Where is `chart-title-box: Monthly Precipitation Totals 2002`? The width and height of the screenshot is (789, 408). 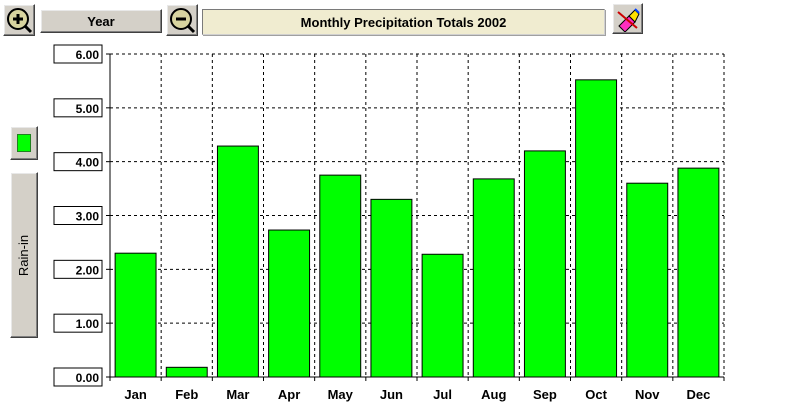
chart-title-box: Monthly Precipitation Totals 2002 is located at coordinates (403, 22).